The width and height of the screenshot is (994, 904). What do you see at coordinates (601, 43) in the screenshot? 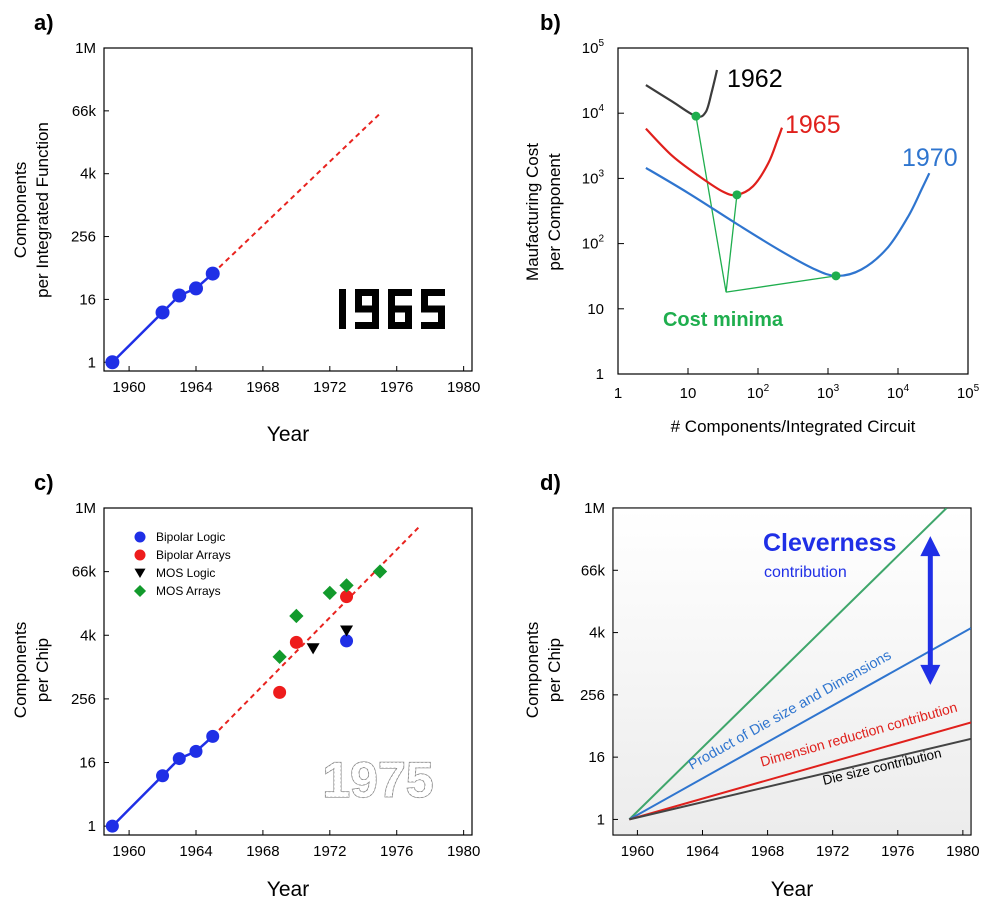
I see `y-tick-label-exponent: 5` at bounding box center [601, 43].